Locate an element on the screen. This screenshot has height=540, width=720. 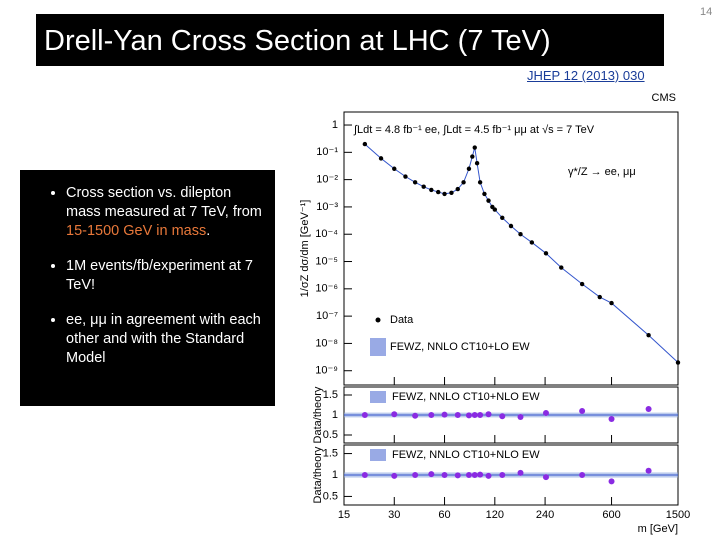
legend-label: FEWZ, NNLO CT10+LO EW is located at coordinates (460, 347).